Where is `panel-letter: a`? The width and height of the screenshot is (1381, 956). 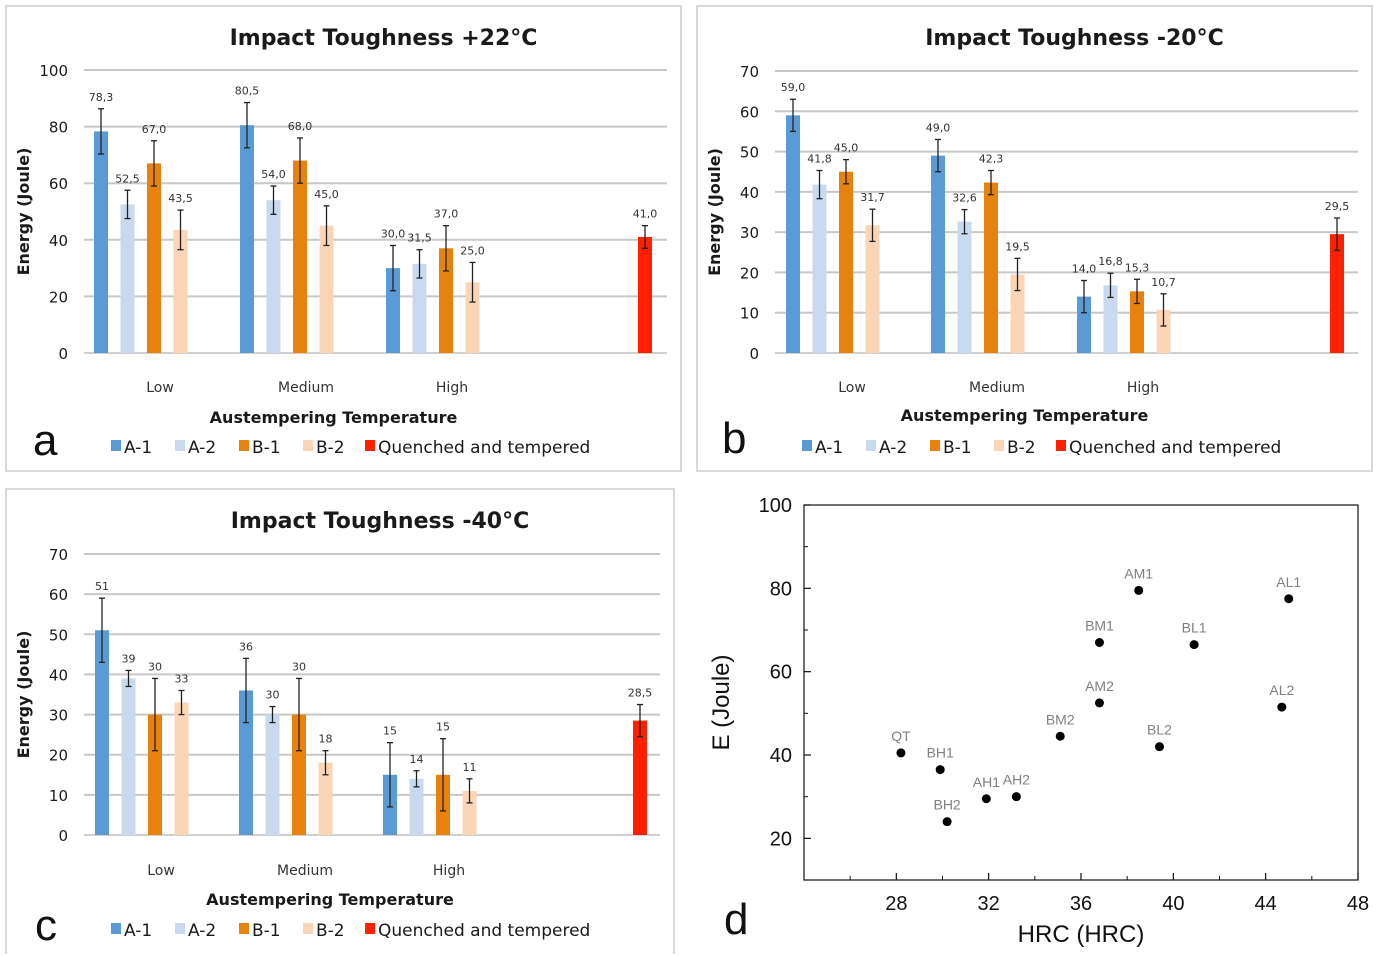 panel-letter: a is located at coordinates (45, 440).